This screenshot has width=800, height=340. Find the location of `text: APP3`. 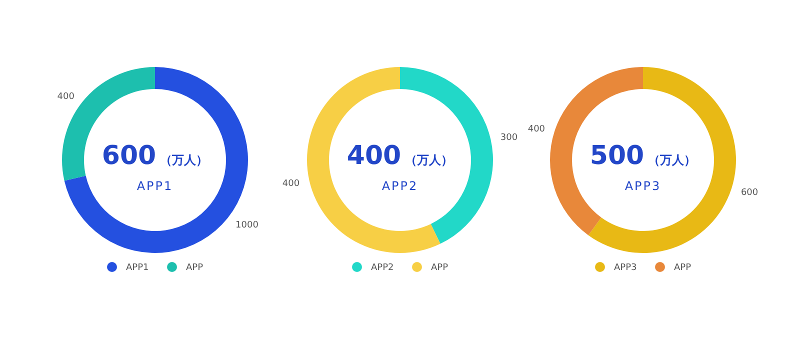

text: APP3 is located at coordinates (643, 186).